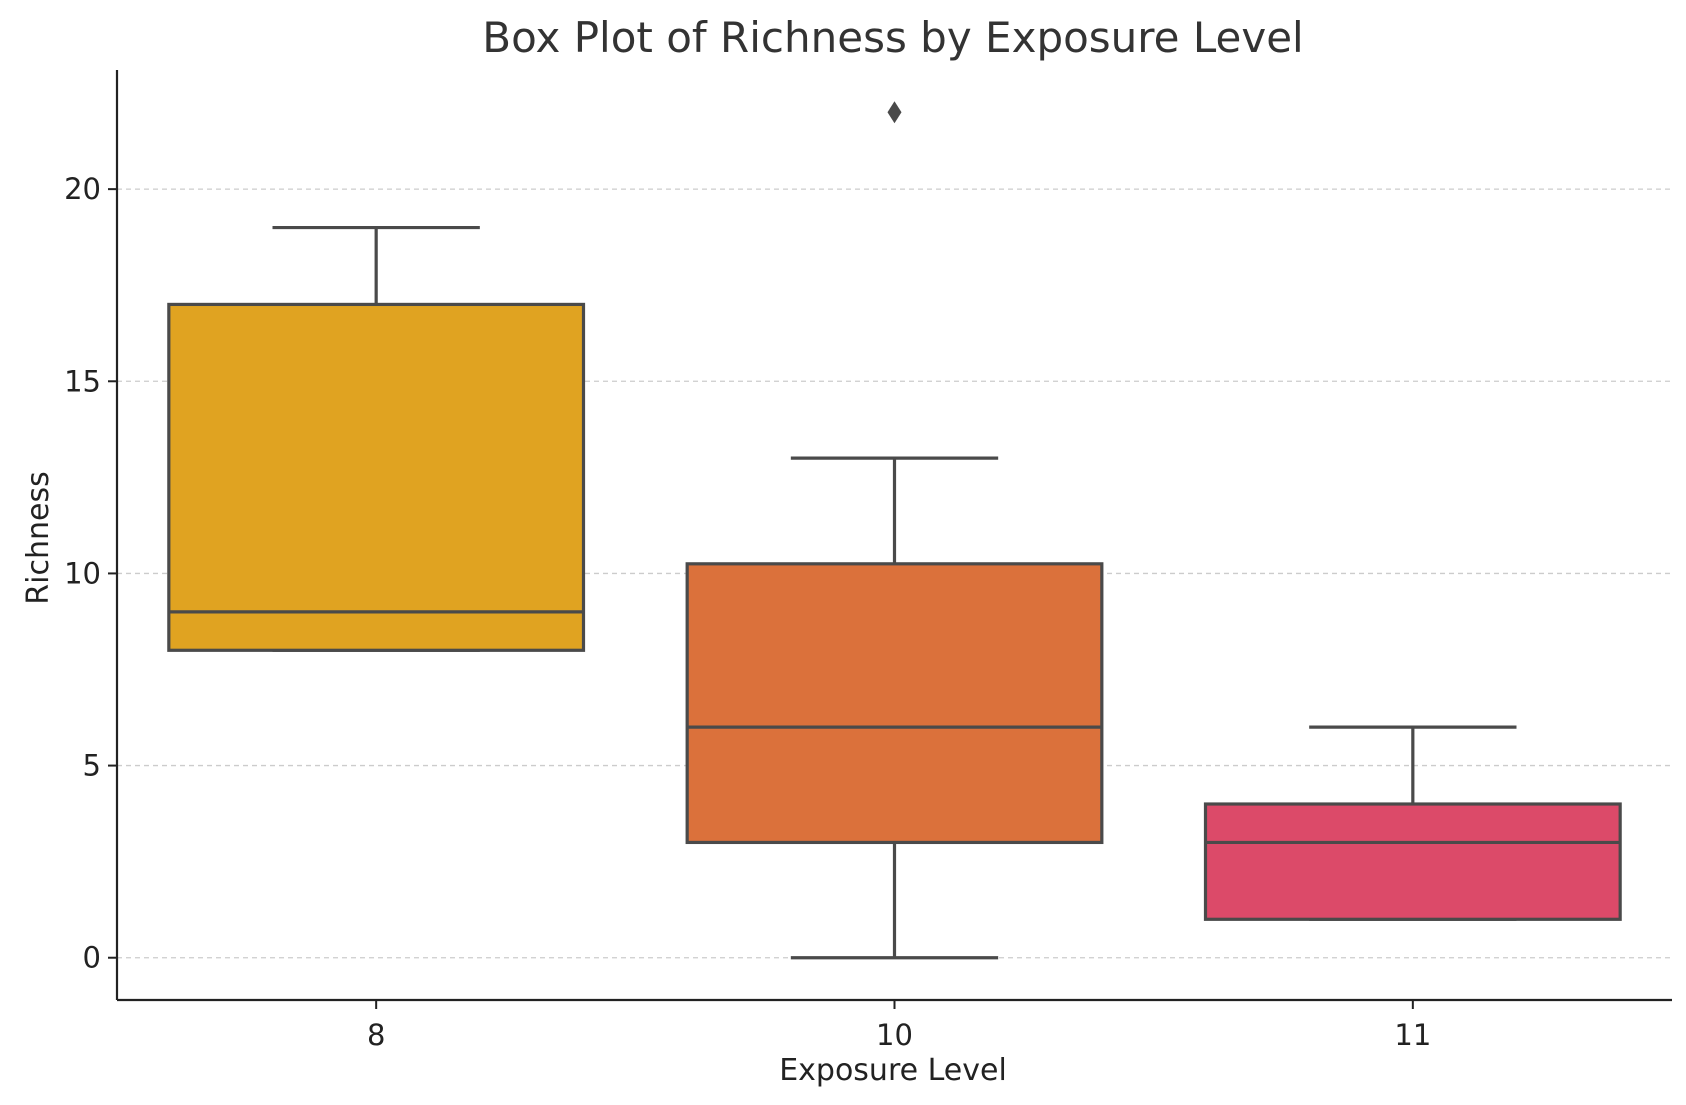 This screenshot has width=1686, height=1105. What do you see at coordinates (92, 766) in the screenshot?
I see `y-tick-label: 5` at bounding box center [92, 766].